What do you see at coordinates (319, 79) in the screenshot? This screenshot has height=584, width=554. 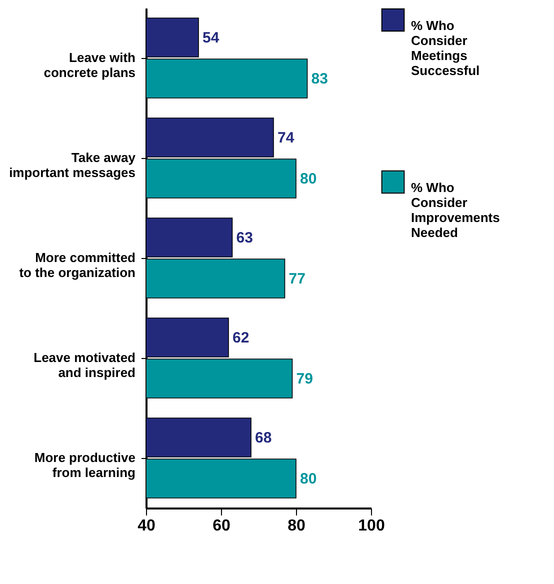 I see `data-label: 83` at bounding box center [319, 79].